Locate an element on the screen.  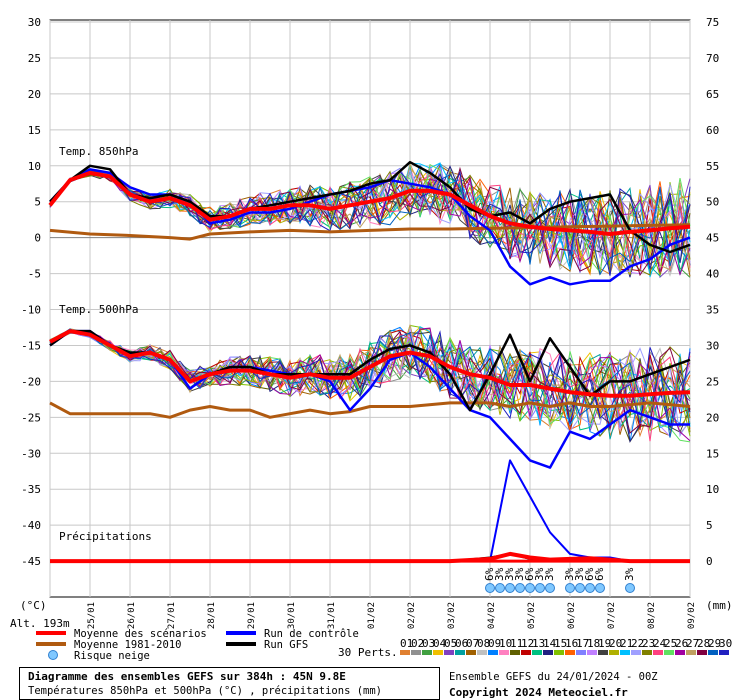
left-tick-label: -15 is located at coordinates (31, 345).